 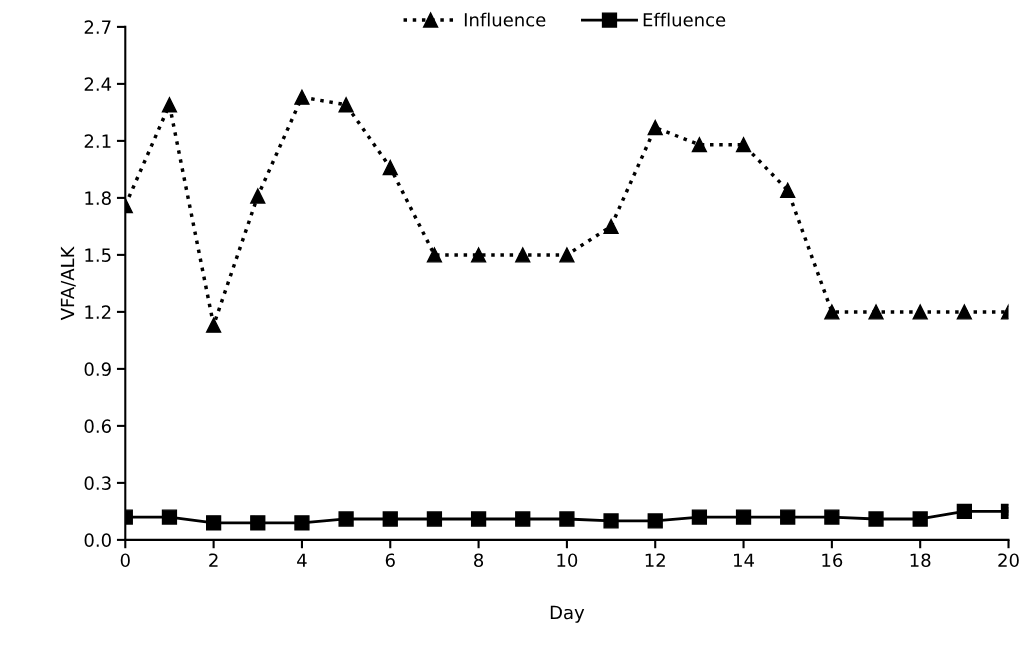 What do you see at coordinates (684, 19) in the screenshot?
I see `legend-label: Effluence` at bounding box center [684, 19].